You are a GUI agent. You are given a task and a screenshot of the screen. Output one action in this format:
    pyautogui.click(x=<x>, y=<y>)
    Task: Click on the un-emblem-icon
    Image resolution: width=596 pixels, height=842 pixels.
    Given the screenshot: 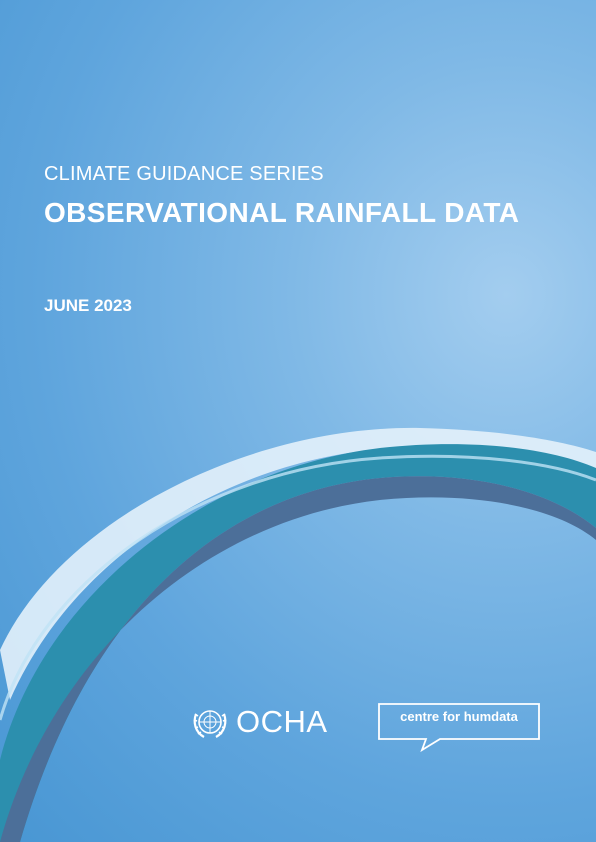 What is the action you would take?
    pyautogui.click(x=210, y=724)
    